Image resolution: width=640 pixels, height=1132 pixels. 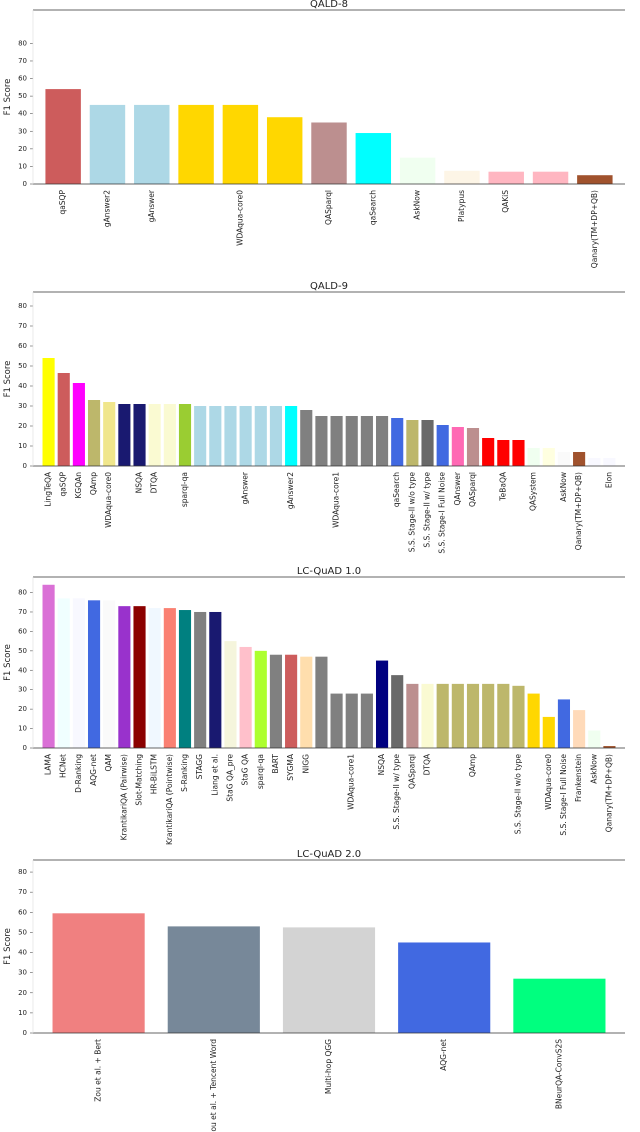 What do you see at coordinates (22, 79) in the screenshot?
I see `y-tick-label: 60` at bounding box center [22, 79].